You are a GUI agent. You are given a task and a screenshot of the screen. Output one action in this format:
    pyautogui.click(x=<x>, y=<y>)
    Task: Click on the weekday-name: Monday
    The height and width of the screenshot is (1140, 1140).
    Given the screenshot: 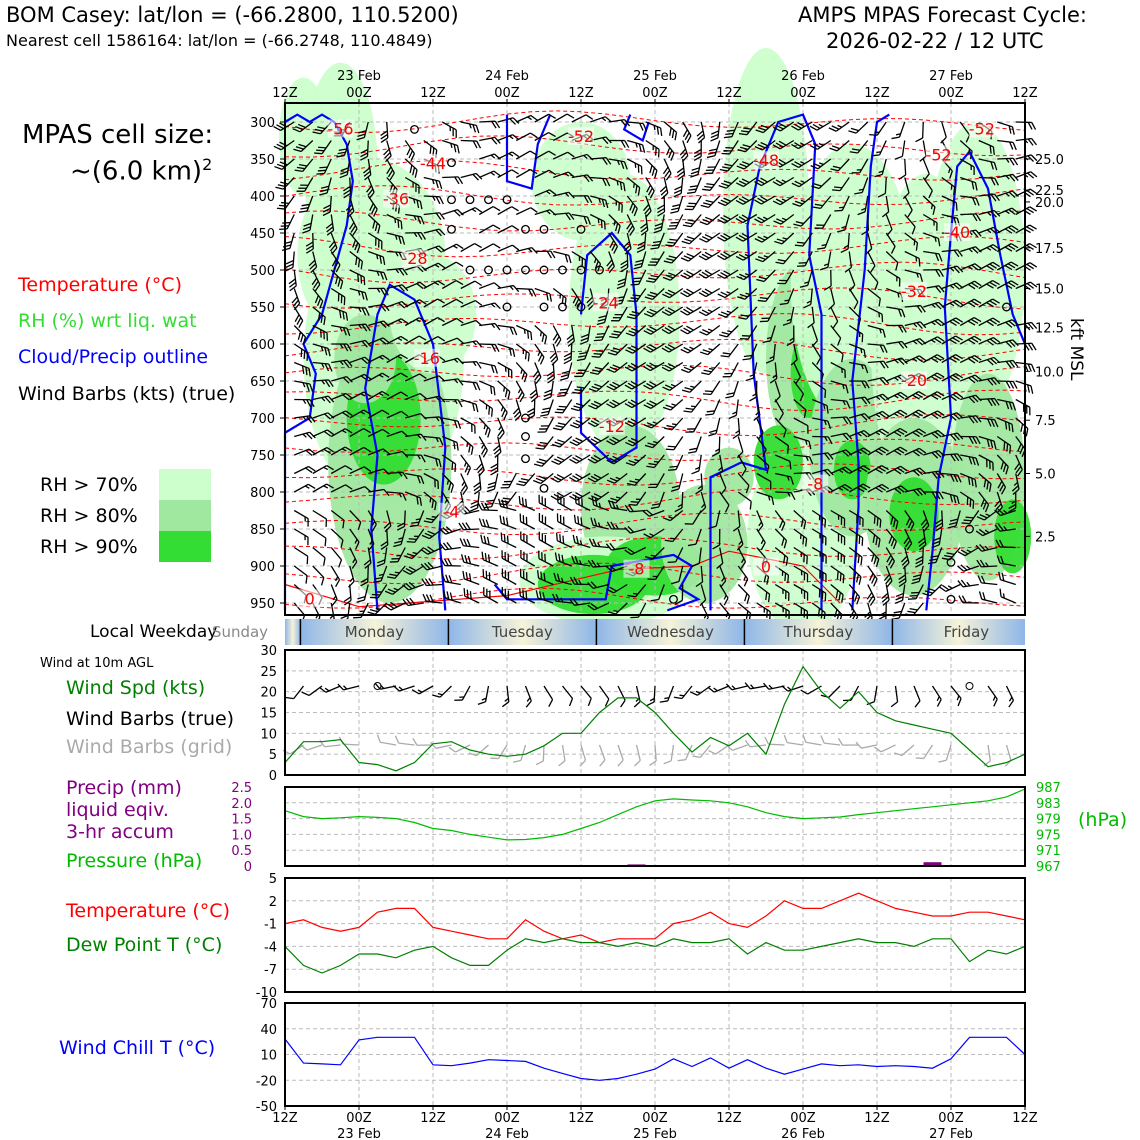 What is the action you would take?
    pyautogui.click(x=374, y=632)
    